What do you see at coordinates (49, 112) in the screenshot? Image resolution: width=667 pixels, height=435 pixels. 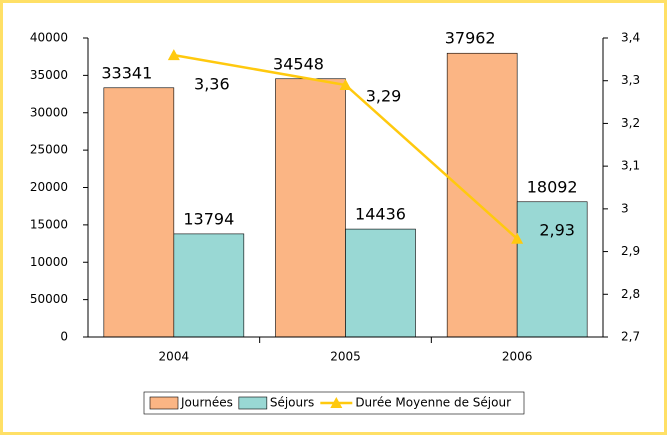 I see `y-tick-label: 30000` at bounding box center [49, 112].